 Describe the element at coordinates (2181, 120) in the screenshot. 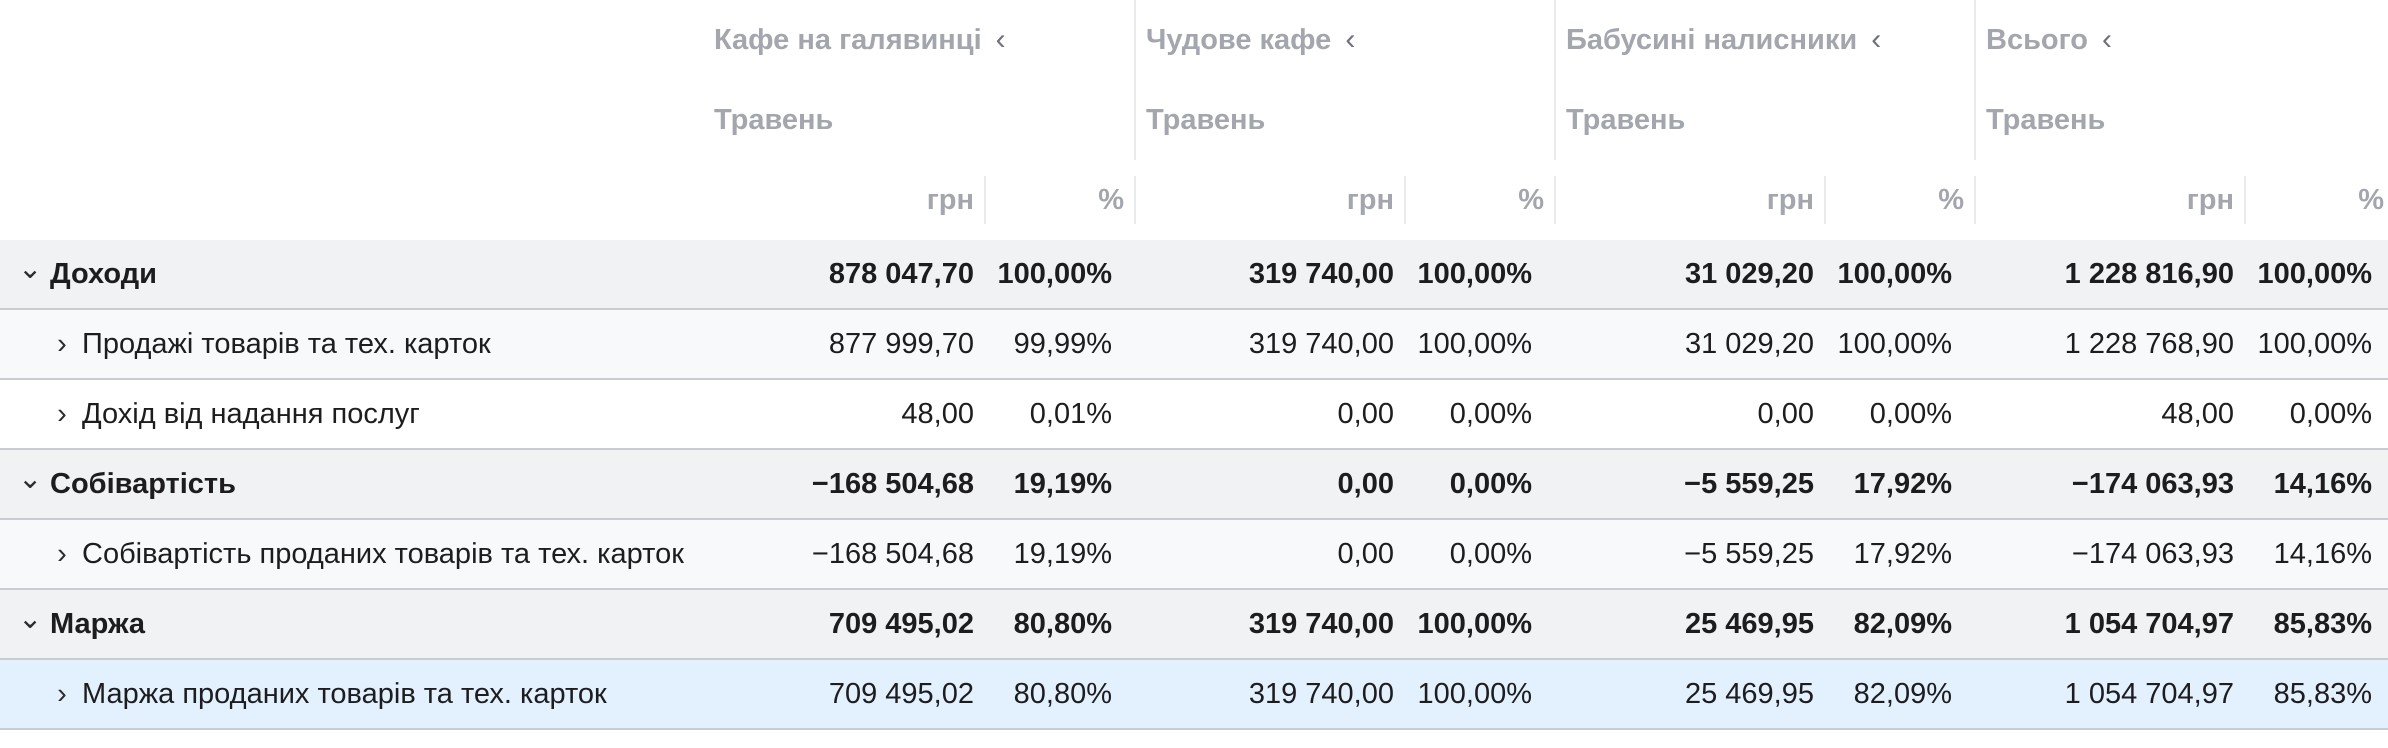

I see `period-header-4: Травень` at that location.